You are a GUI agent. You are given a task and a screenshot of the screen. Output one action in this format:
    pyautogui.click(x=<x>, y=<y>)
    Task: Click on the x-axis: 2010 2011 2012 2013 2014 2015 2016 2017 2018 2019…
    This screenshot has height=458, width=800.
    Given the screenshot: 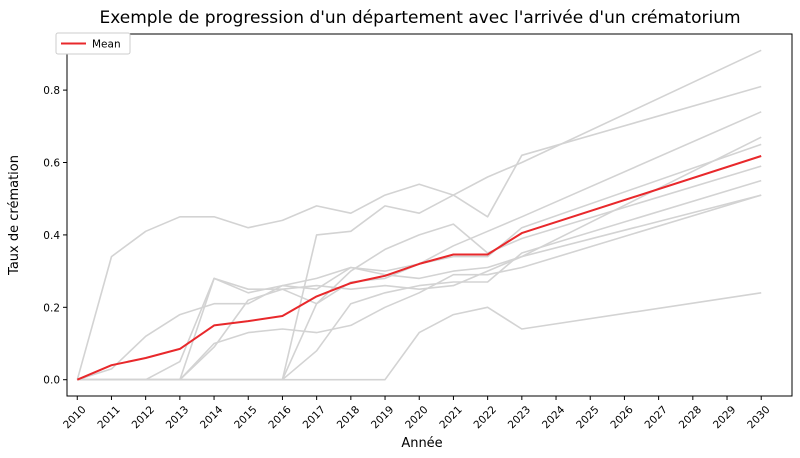 What is the action you would take?
    pyautogui.click(x=417, y=414)
    